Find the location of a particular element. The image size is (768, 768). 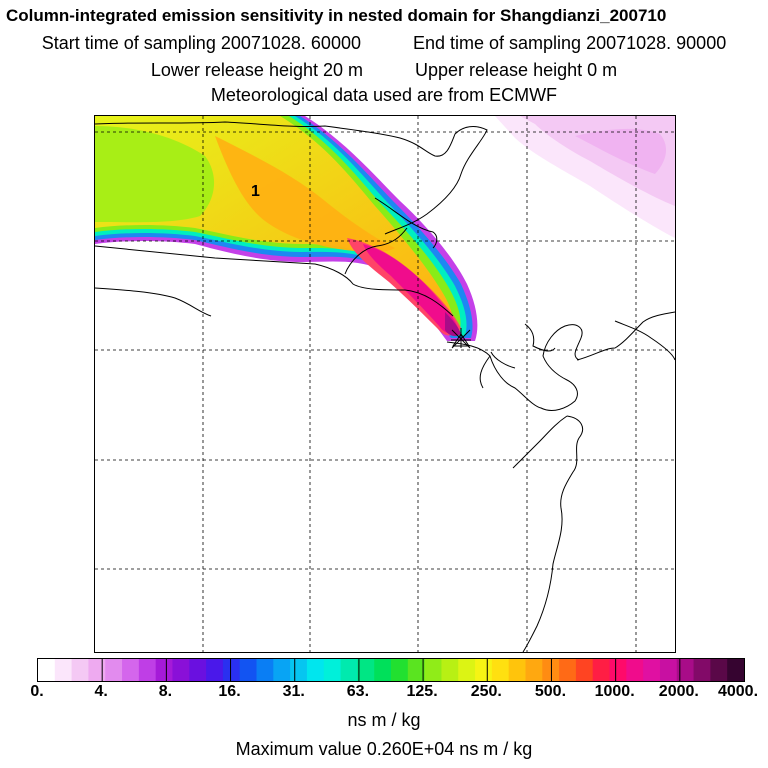

plume is located at coordinates (286, 228).